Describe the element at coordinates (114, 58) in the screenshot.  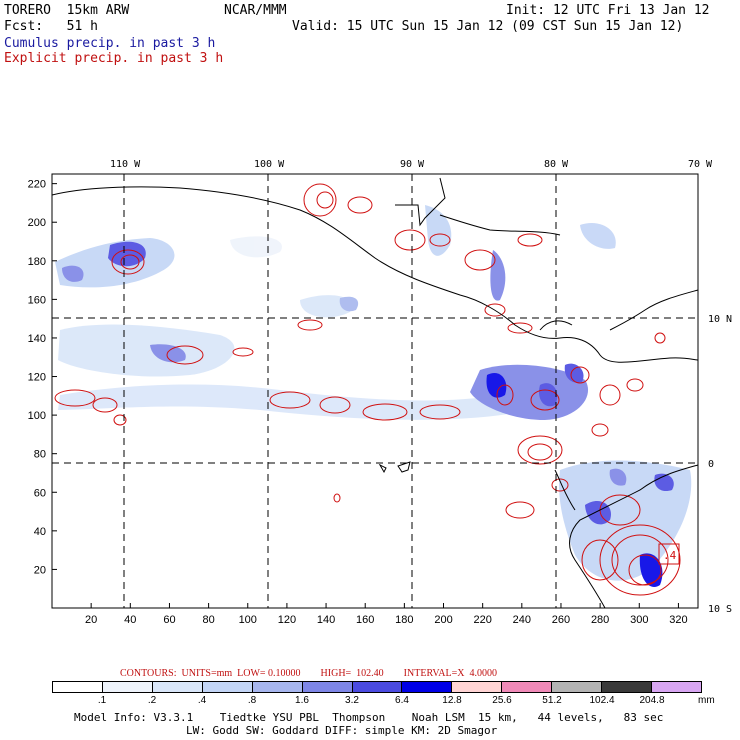
I see `explicit-precip-title: Explicit precip. in past 3 h` at that location.